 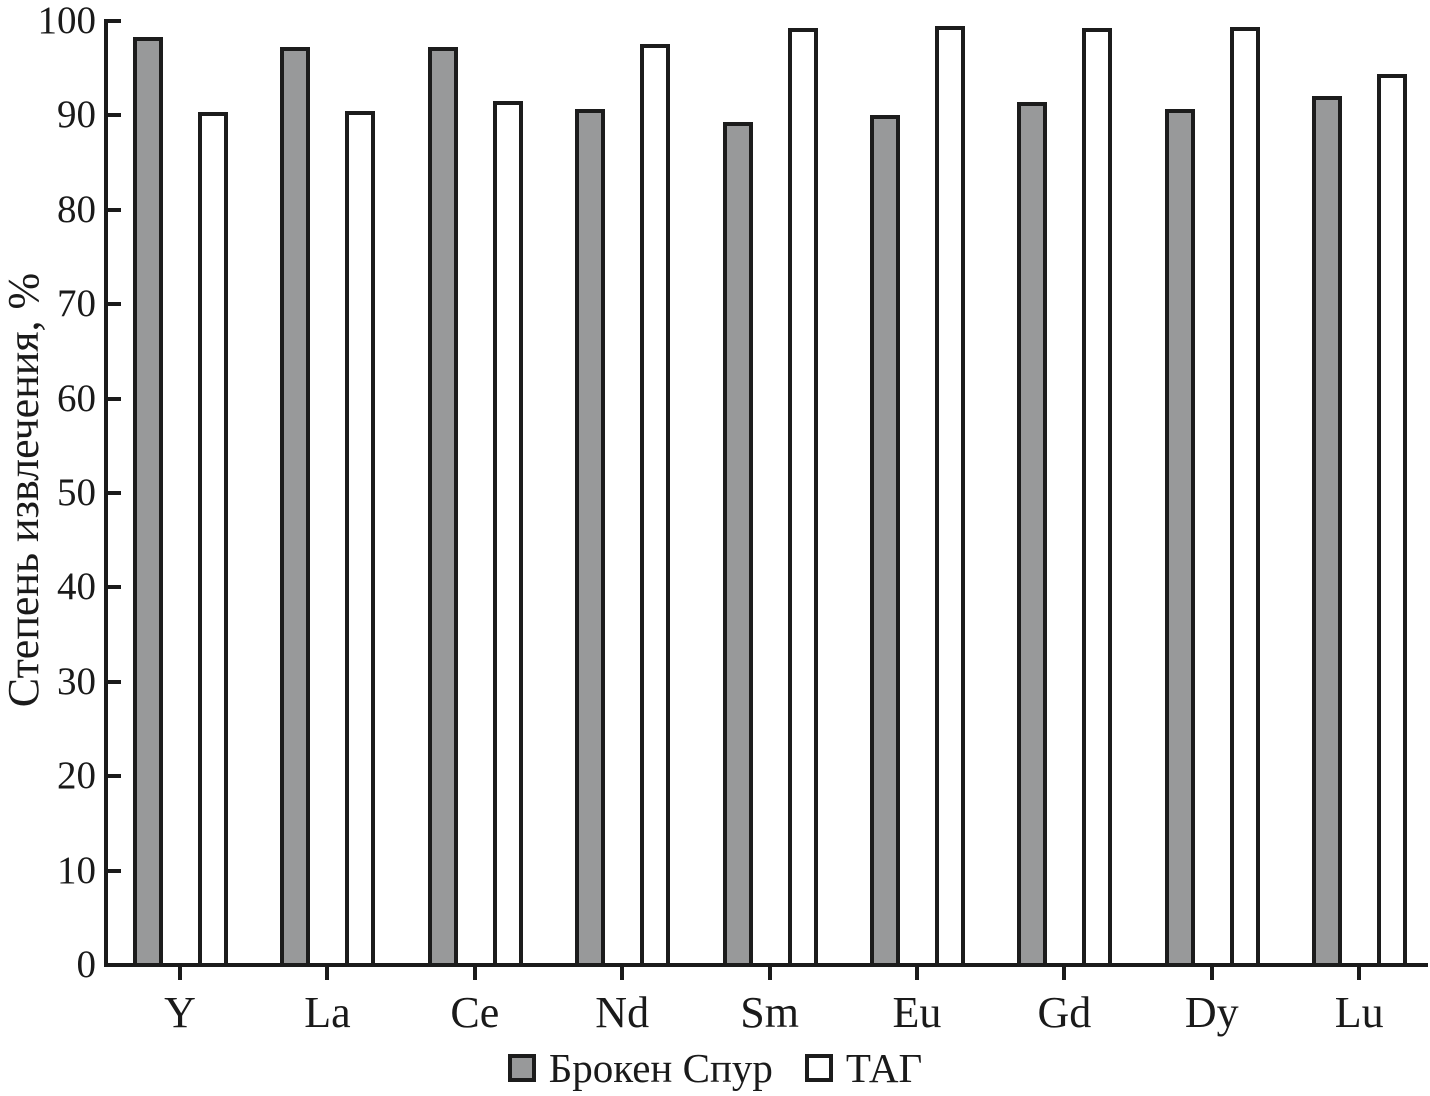 What do you see at coordinates (475, 1012) in the screenshot?
I see `x-category-label: Ce` at bounding box center [475, 1012].